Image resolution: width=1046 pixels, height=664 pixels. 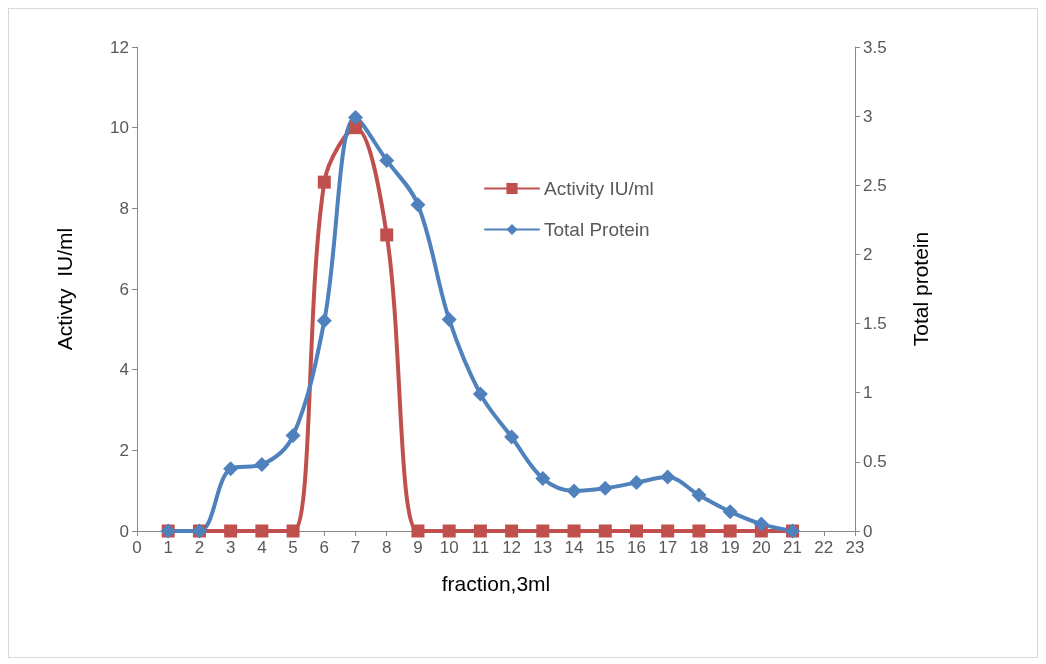 What do you see at coordinates (824, 547) in the screenshot?
I see `x-tick-label: 22` at bounding box center [824, 547].